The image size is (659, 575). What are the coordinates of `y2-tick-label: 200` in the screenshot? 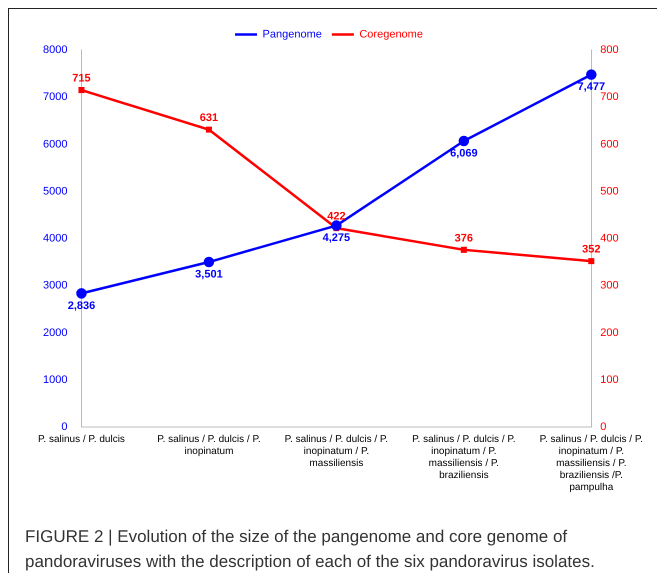 It's located at (609, 332).